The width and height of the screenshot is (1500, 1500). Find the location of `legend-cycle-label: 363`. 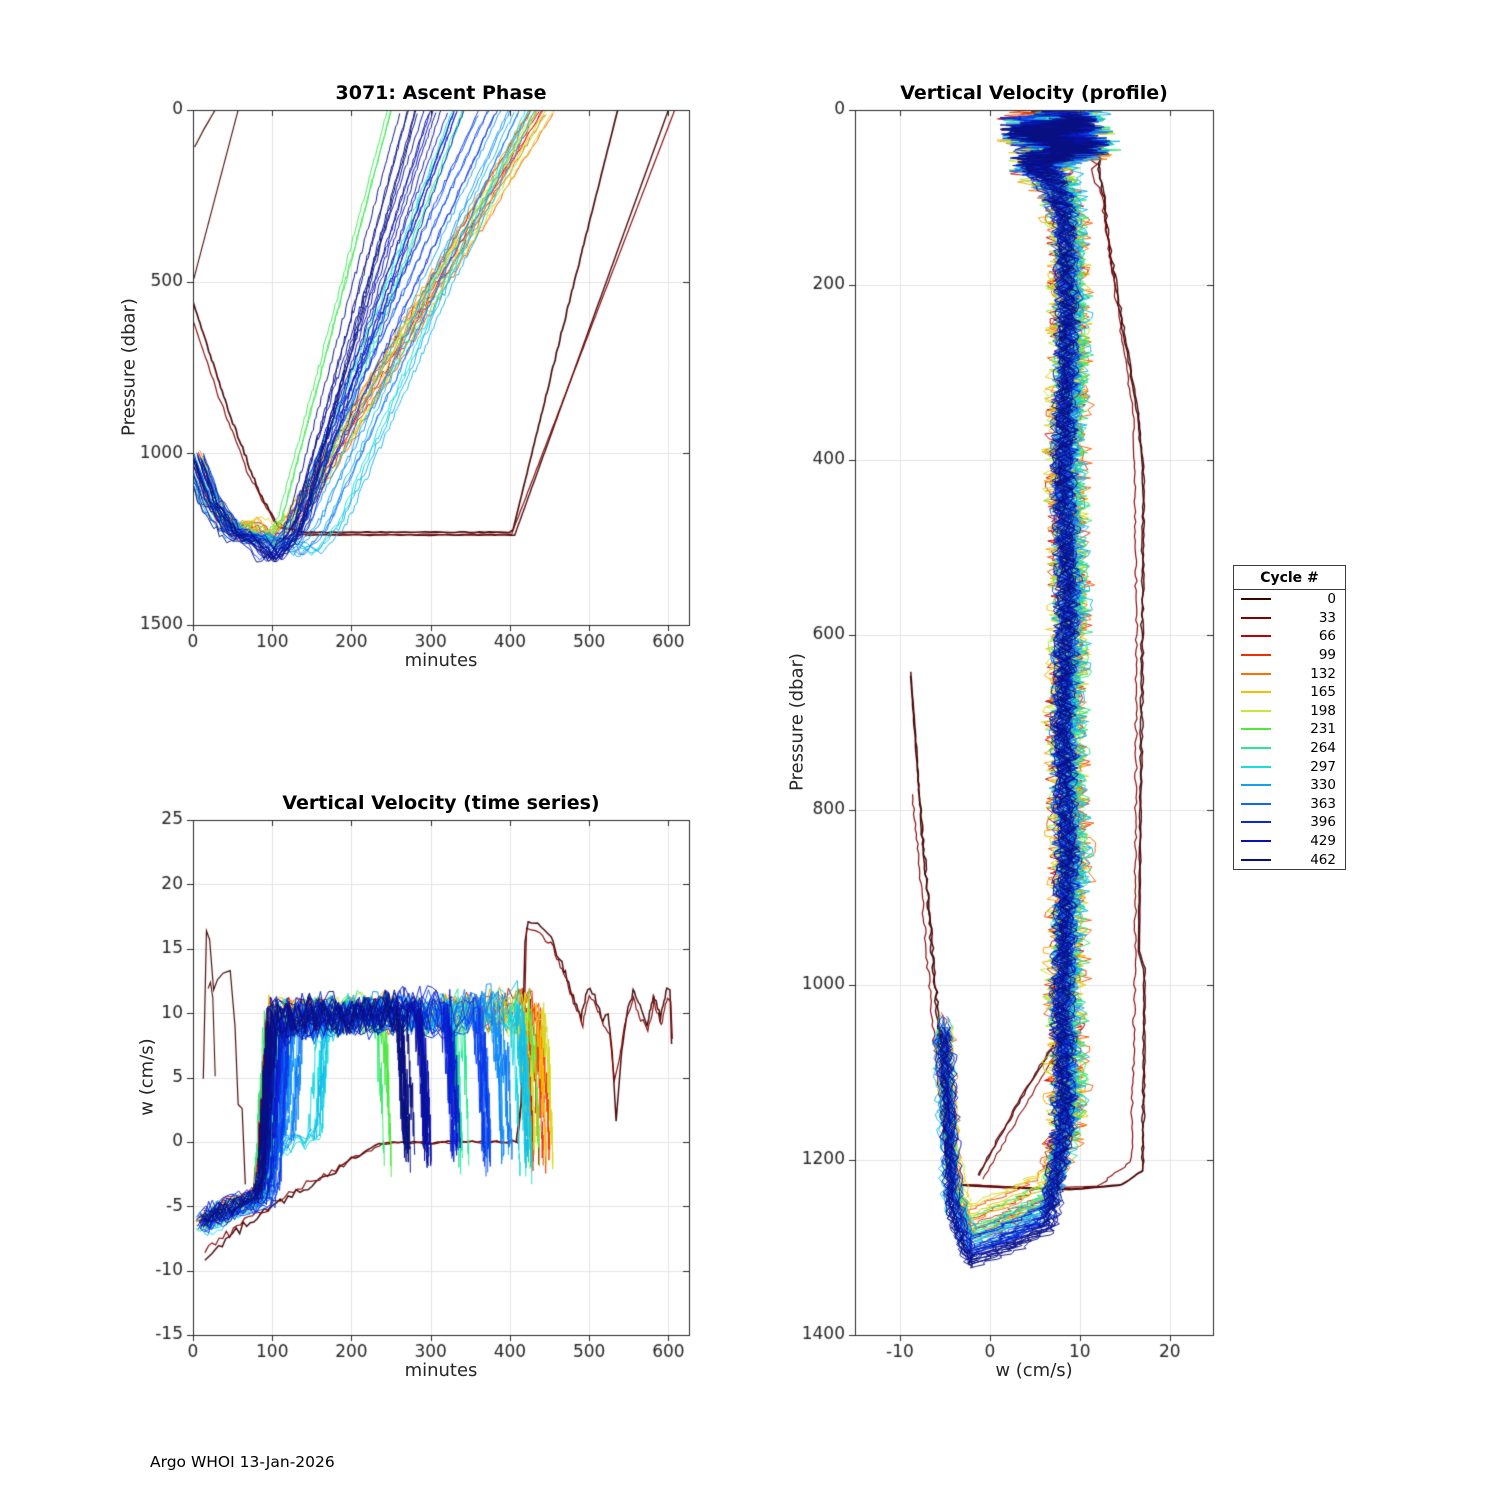

legend-cycle-label: 363 is located at coordinates (1323, 803).